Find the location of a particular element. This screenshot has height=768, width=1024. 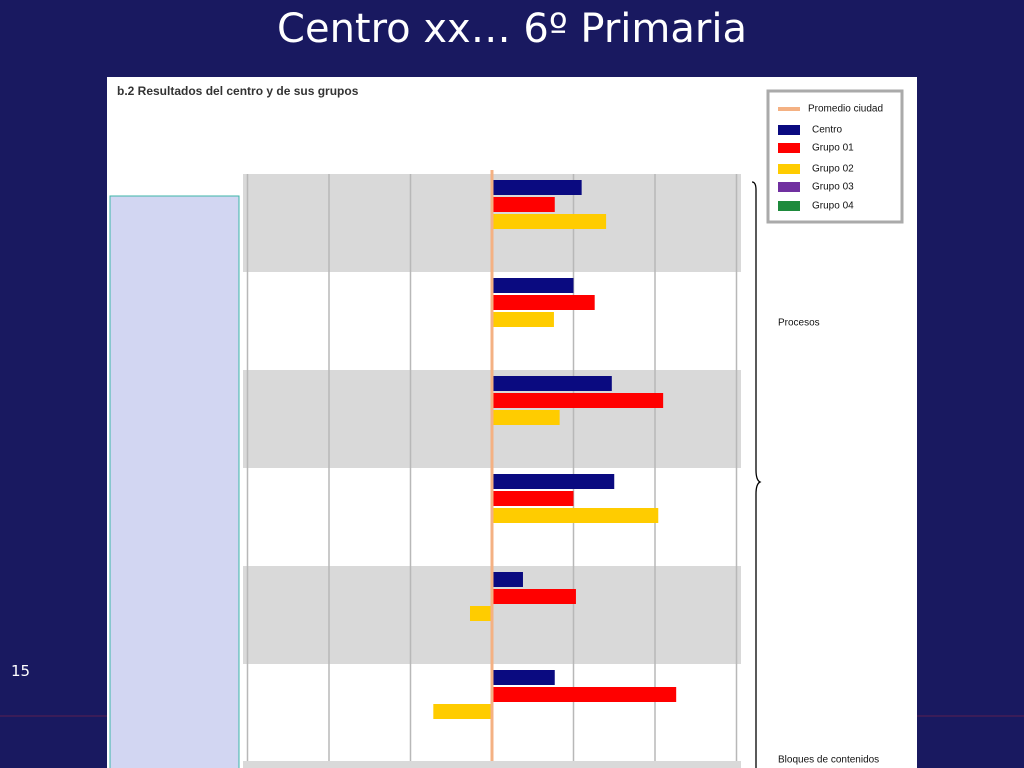

legend-label: Promedio ciudad is located at coordinates (845, 109).